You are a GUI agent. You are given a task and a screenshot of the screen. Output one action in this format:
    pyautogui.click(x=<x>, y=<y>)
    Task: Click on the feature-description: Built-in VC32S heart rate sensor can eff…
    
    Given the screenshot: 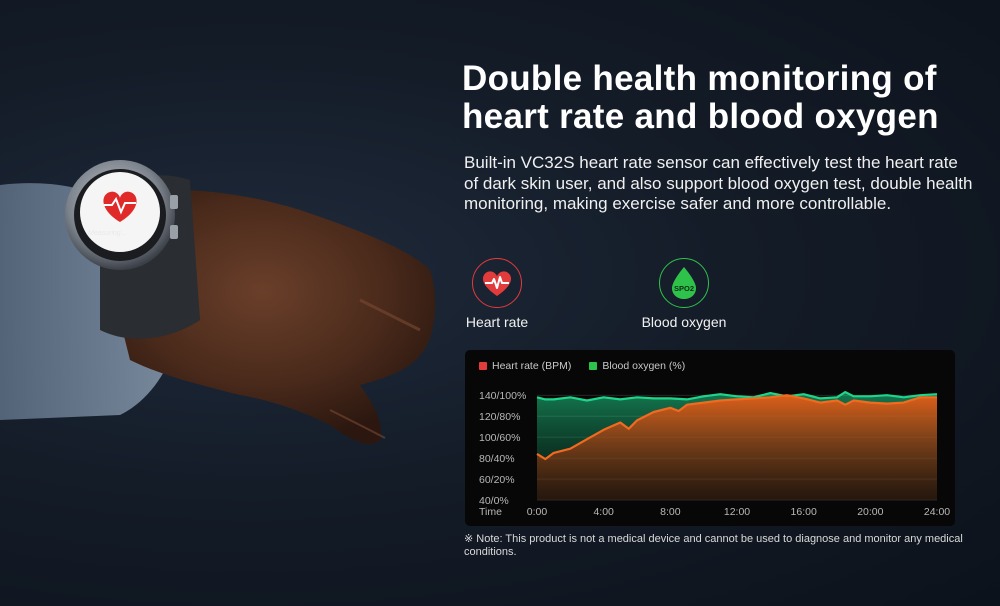 What is the action you would take?
    pyautogui.click(x=718, y=183)
    